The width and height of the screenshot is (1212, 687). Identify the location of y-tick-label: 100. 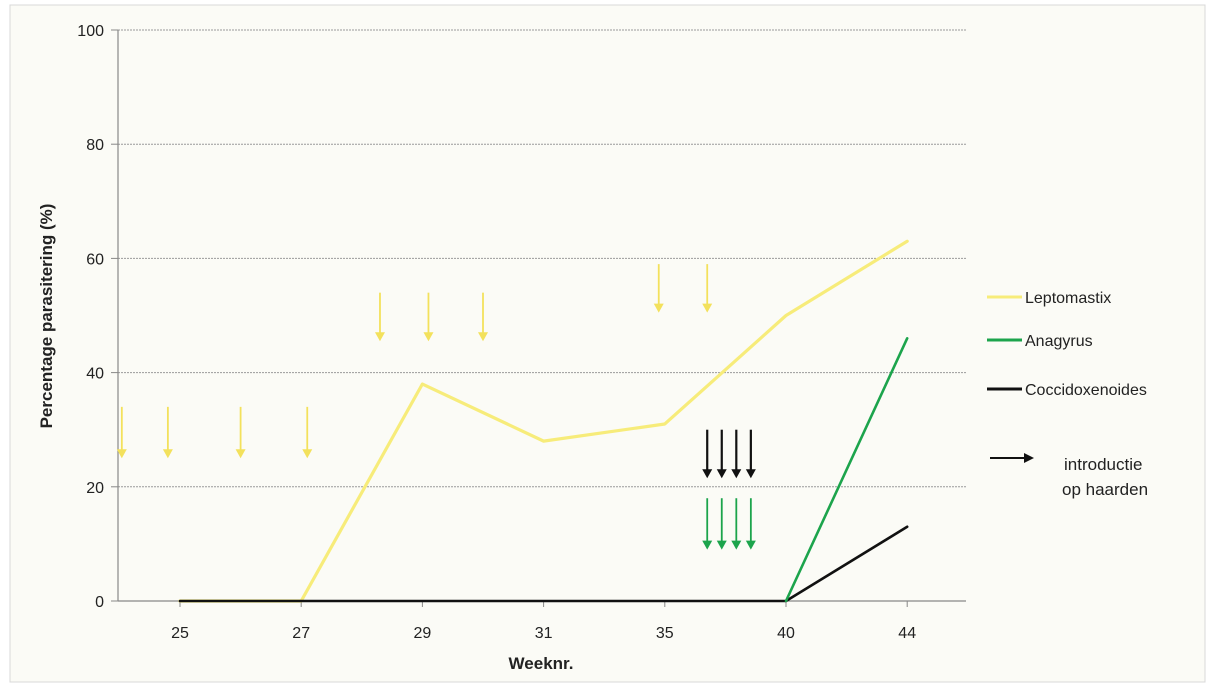
(90, 31).